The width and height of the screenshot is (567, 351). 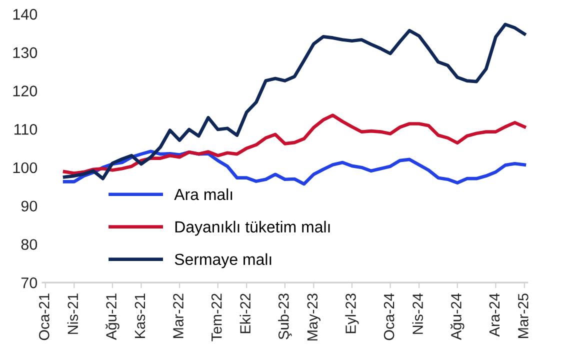 I want to click on y-tick-label: 110, so click(x=26, y=129).